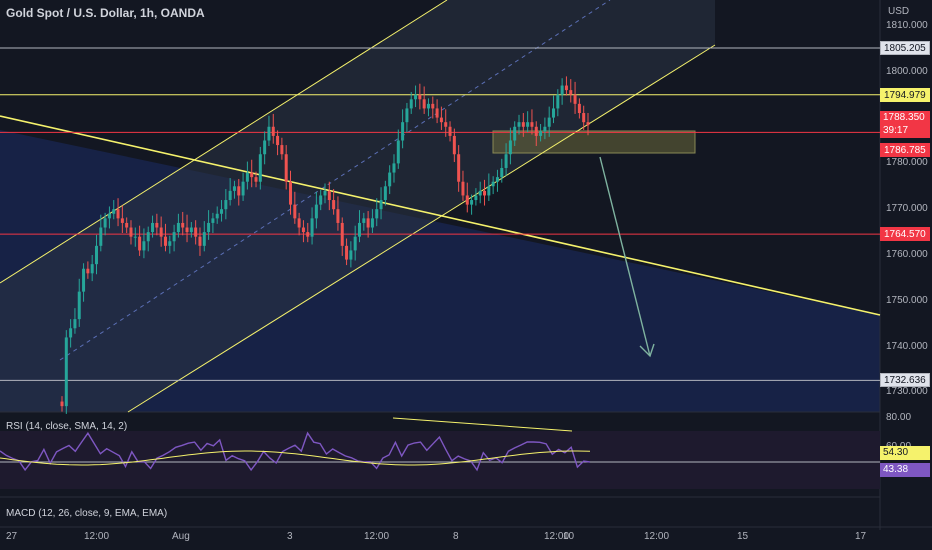 This screenshot has width=932, height=550. I want to click on rsi-tick-80: 80.00, so click(899, 417).